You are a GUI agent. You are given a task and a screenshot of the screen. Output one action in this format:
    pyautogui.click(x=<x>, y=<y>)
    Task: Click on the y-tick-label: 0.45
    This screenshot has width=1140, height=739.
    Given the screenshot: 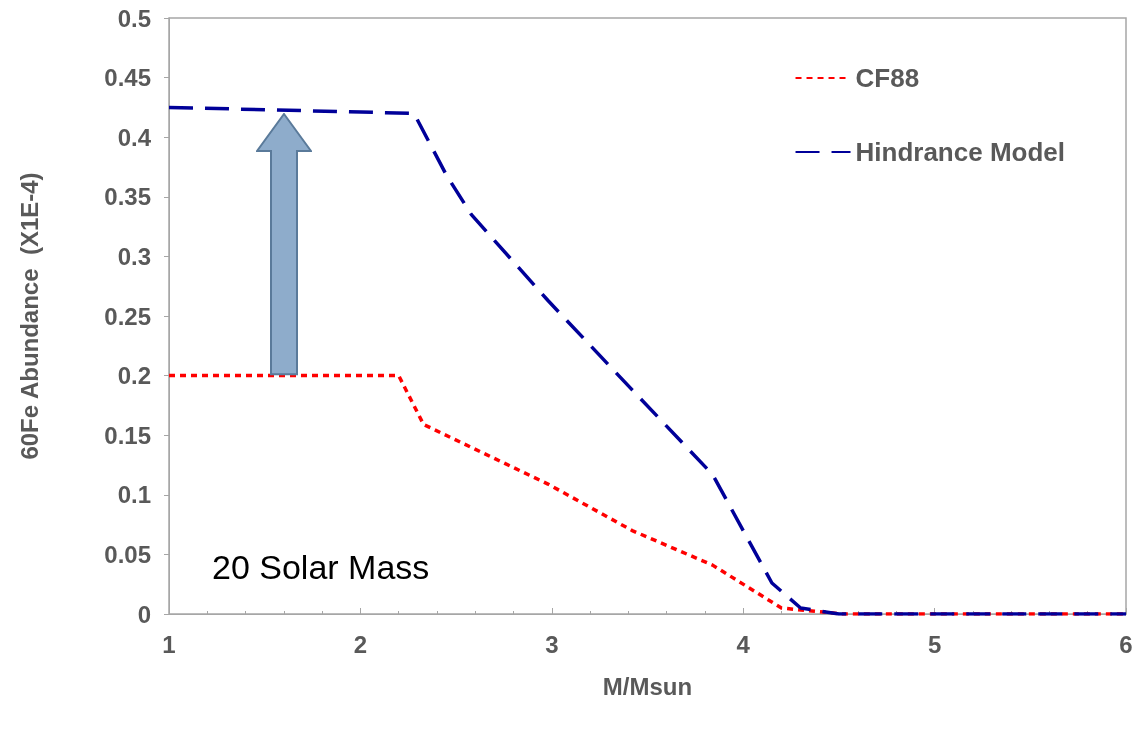 What is the action you would take?
    pyautogui.click(x=127, y=78)
    